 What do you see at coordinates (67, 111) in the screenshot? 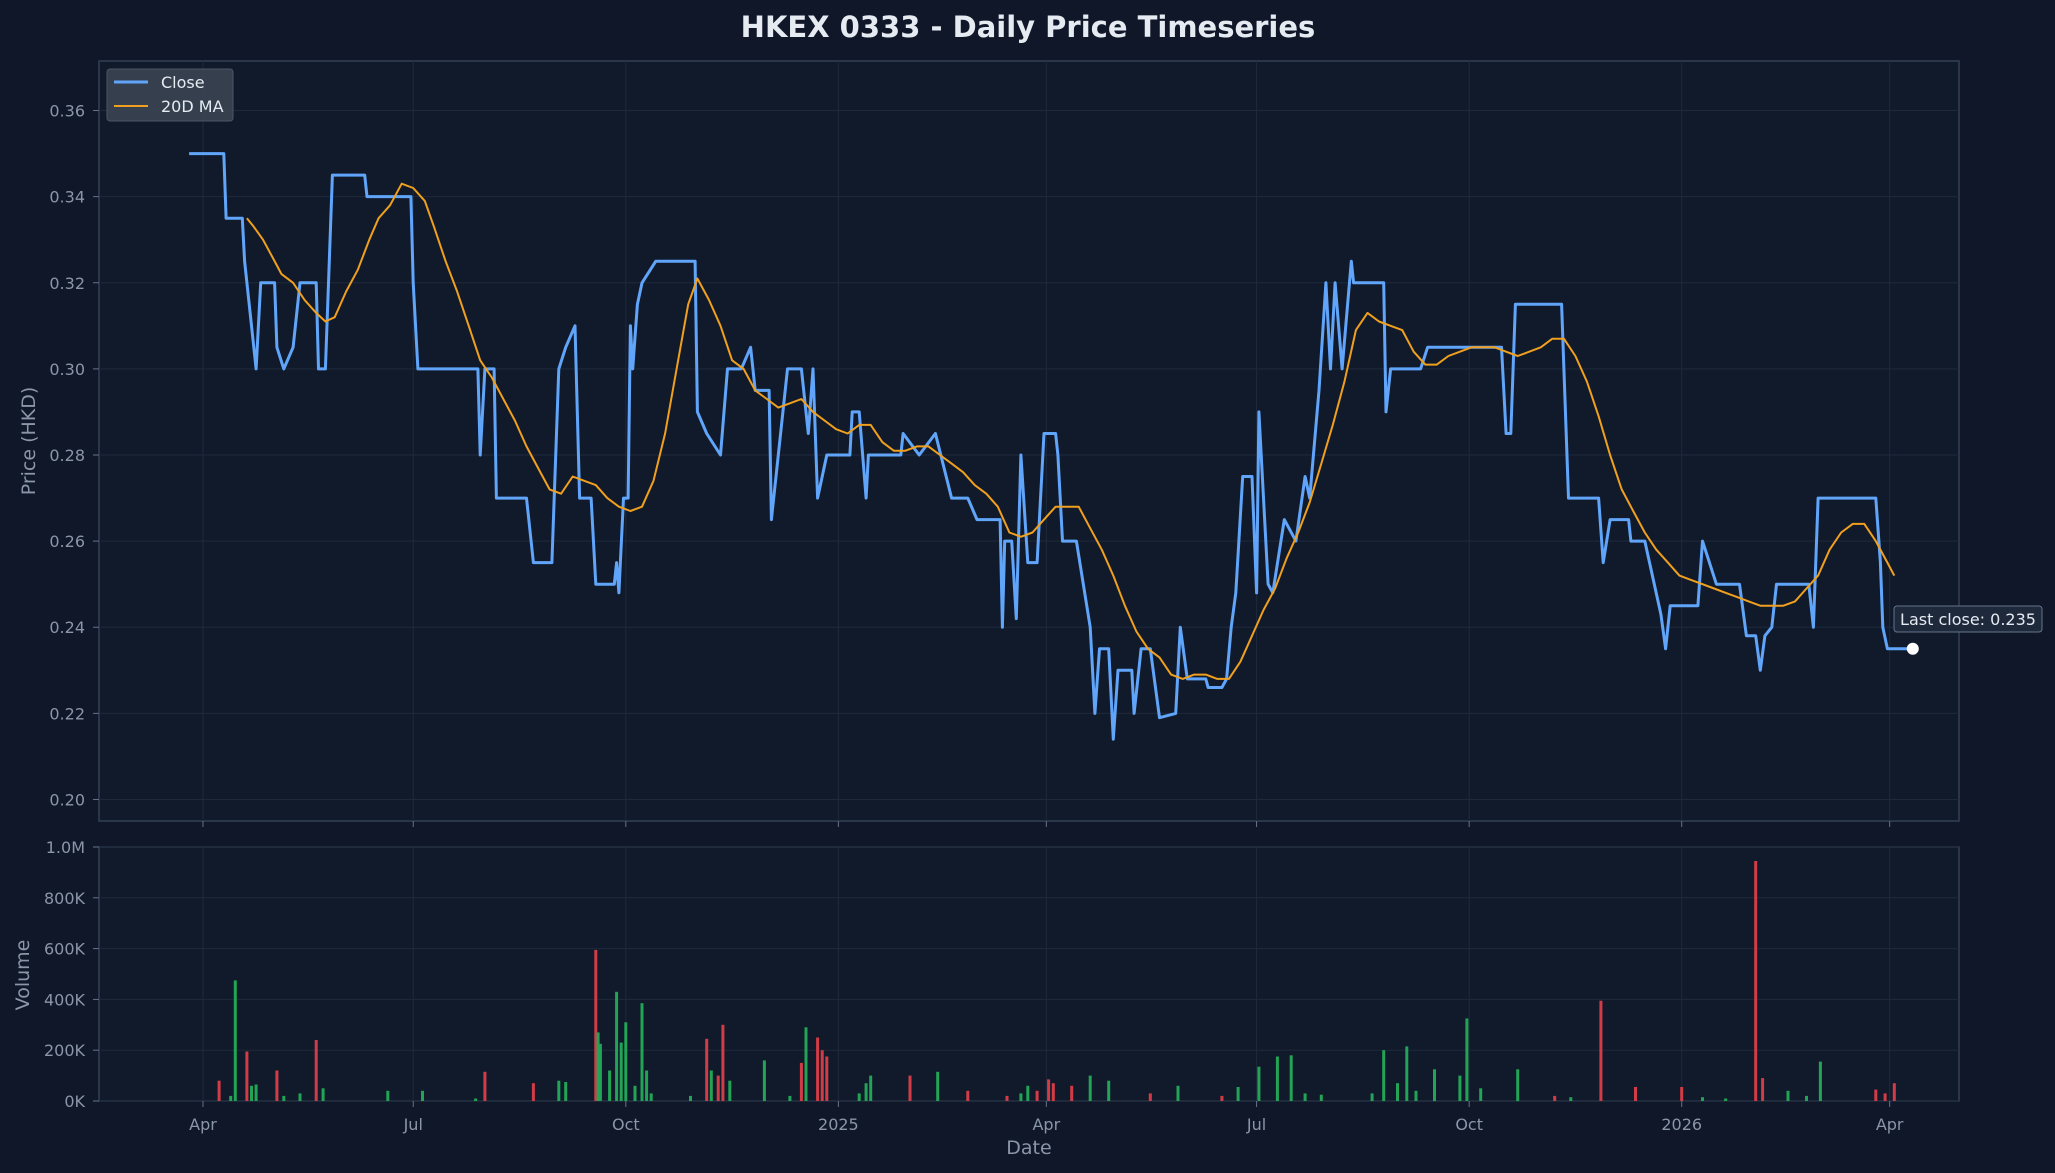
I see `price-y-tick-label: 0.36` at bounding box center [67, 111].